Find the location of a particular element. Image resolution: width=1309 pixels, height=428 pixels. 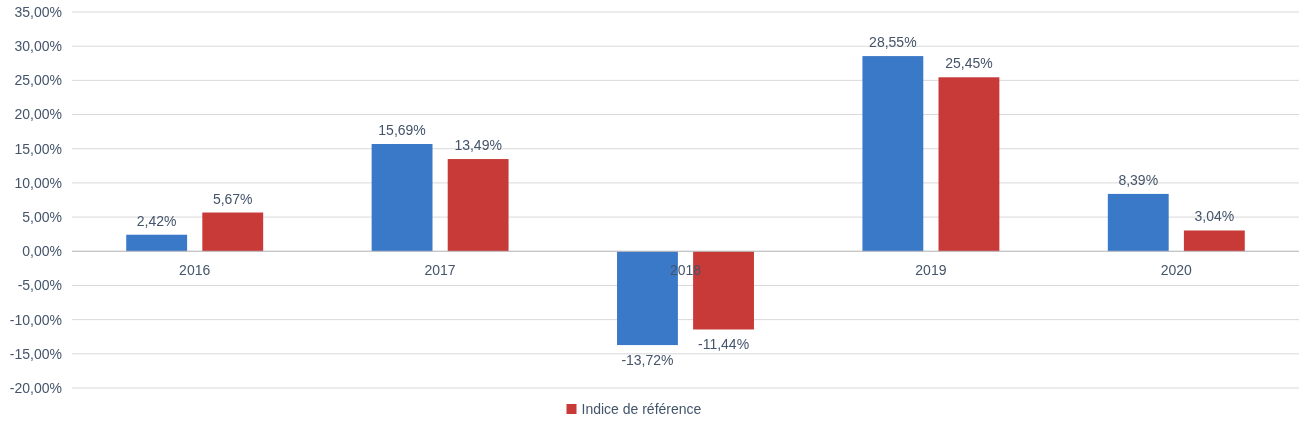

y-tick-label: -20,00% is located at coordinates (35, 387).